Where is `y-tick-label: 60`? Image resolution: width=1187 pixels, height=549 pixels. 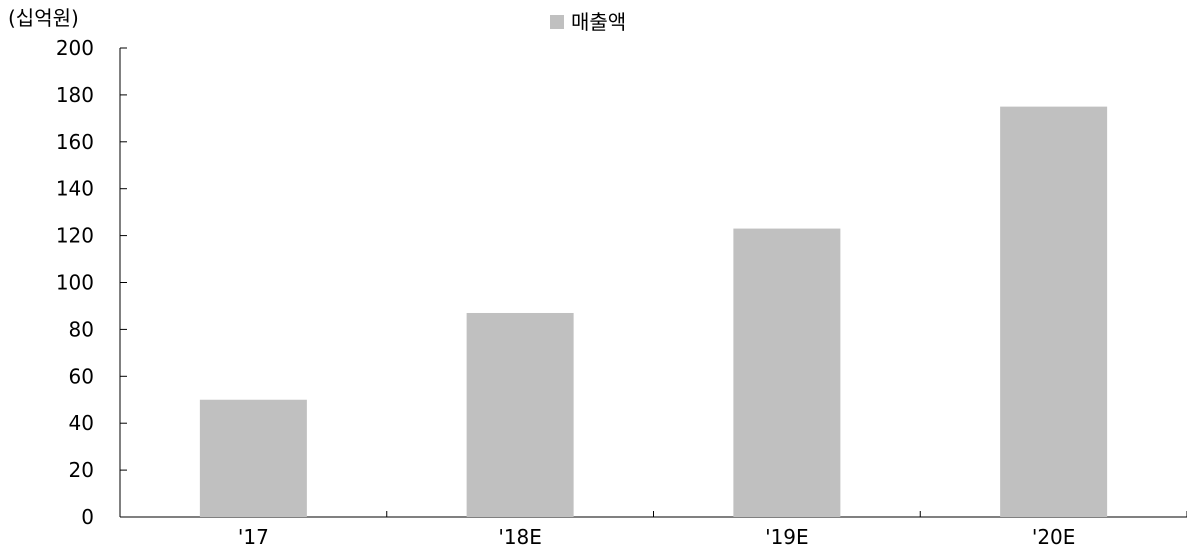
y-tick-label: 60 is located at coordinates (81, 376).